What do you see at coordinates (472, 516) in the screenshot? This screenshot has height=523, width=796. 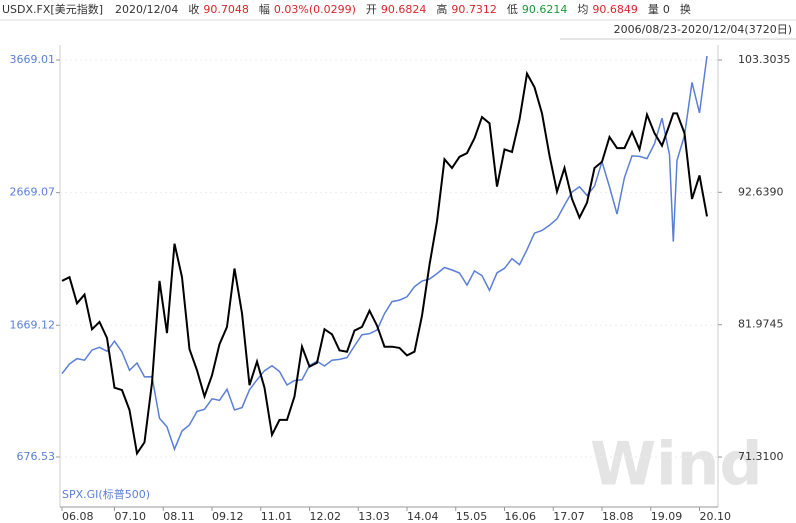 I see `x-tick-label: 15.05` at bounding box center [472, 516].